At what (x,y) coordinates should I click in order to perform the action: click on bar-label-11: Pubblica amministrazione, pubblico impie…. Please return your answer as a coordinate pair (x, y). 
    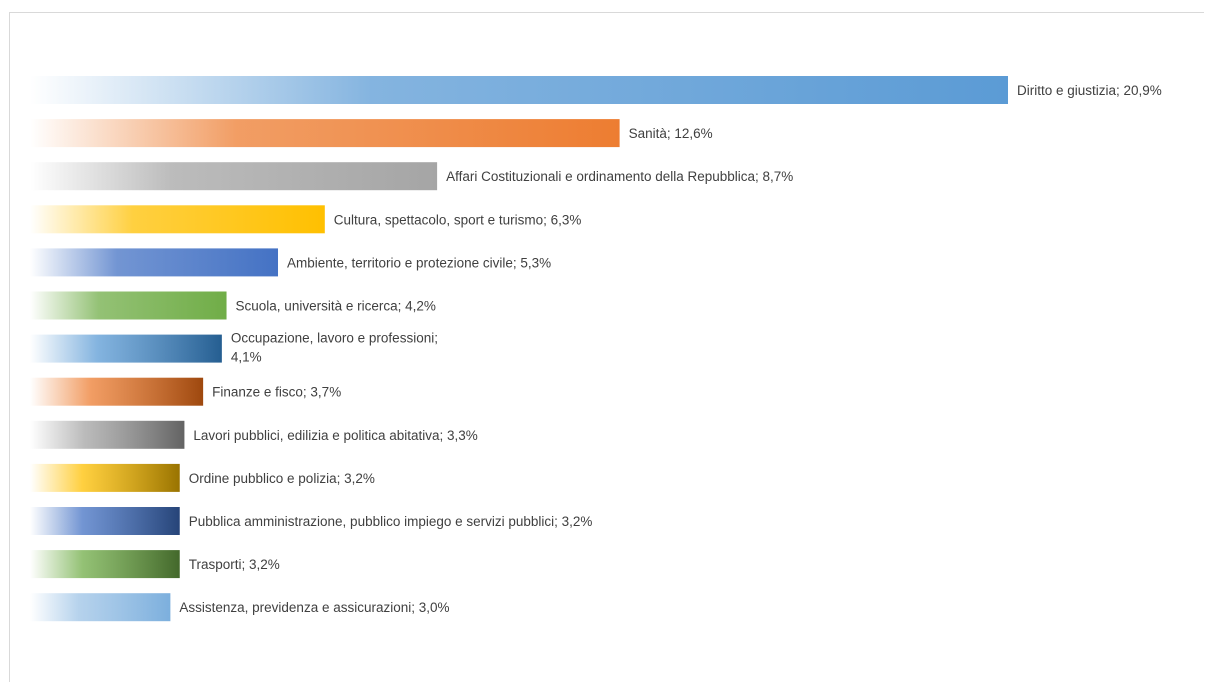
    Looking at the image, I should click on (391, 521).